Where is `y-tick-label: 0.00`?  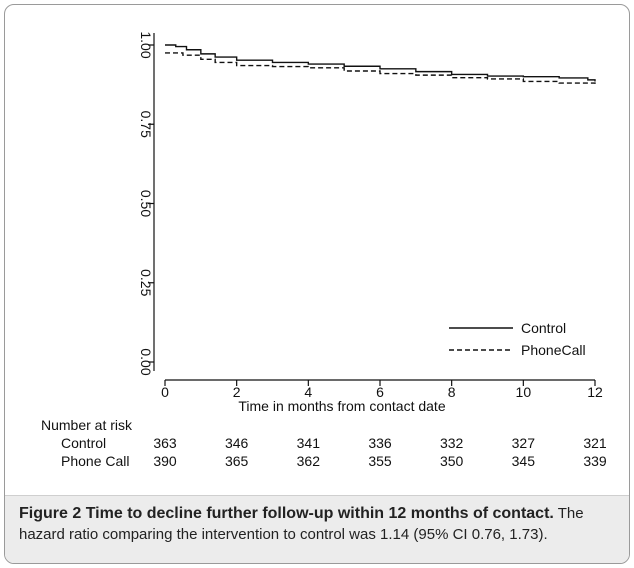
y-tick-label: 0.00 is located at coordinates (146, 361).